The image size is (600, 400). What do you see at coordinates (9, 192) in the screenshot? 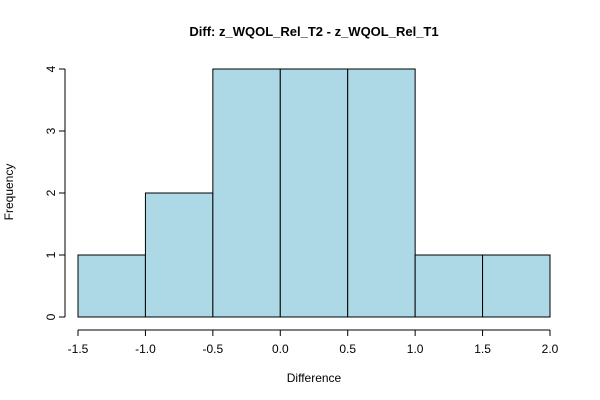
I see `y-axis-label: Frequency` at bounding box center [9, 192].